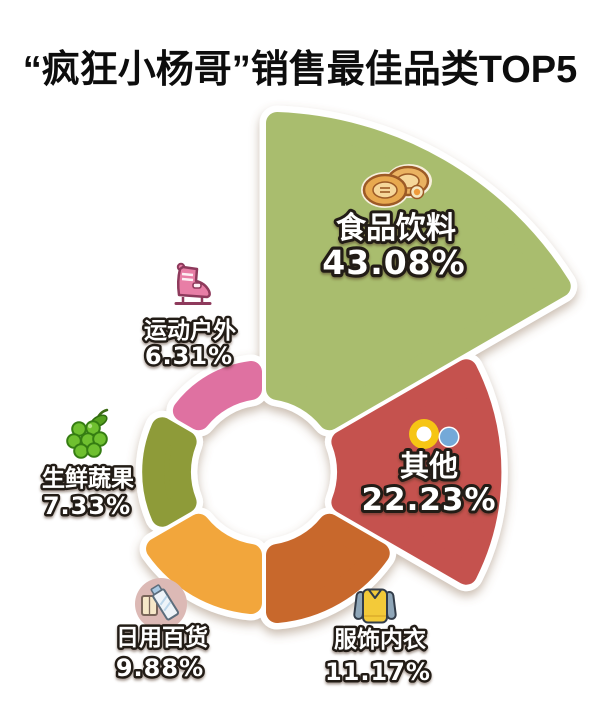 The width and height of the screenshot is (600, 714). I want to click on segment-sports-outdoor-value: 6.31%, so click(189, 356).